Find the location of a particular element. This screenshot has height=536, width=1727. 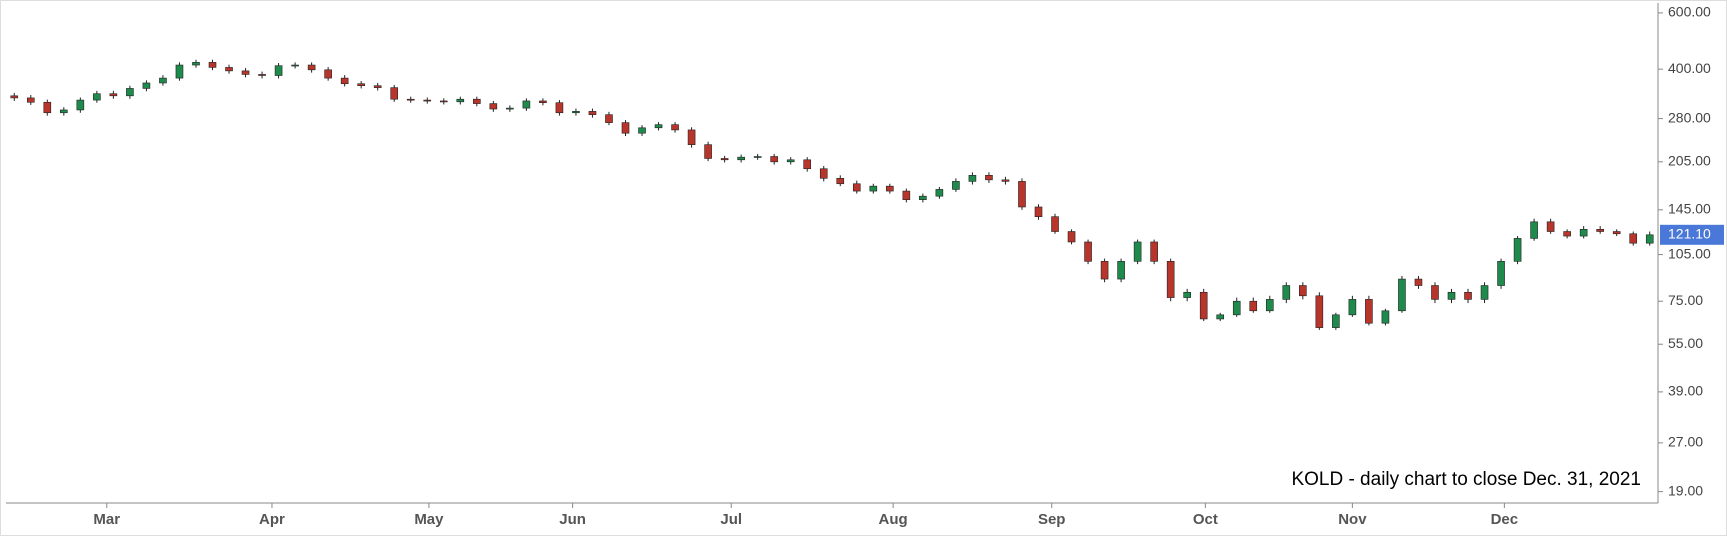

x-tick-label: Sep is located at coordinates (1052, 519).